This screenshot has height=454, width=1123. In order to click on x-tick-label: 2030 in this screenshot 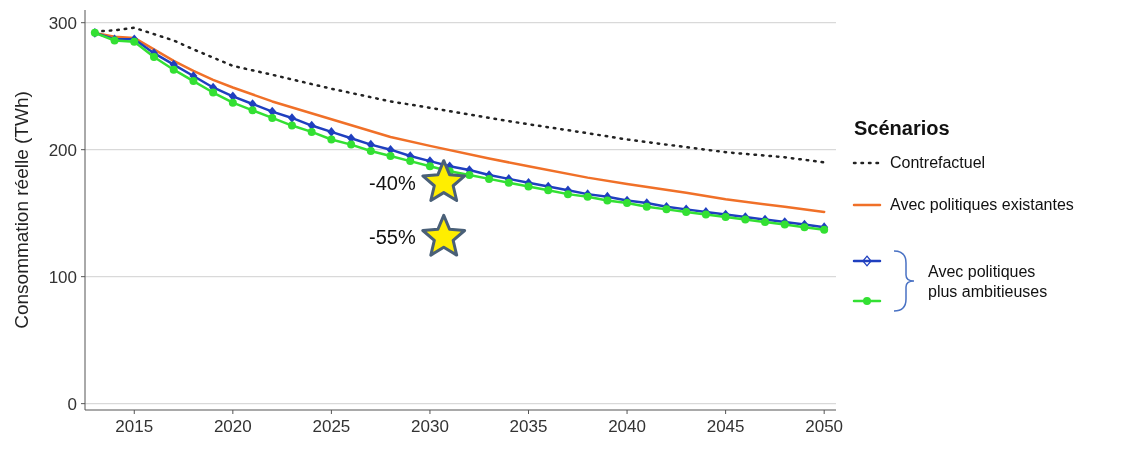, I will do `click(430, 426)`.